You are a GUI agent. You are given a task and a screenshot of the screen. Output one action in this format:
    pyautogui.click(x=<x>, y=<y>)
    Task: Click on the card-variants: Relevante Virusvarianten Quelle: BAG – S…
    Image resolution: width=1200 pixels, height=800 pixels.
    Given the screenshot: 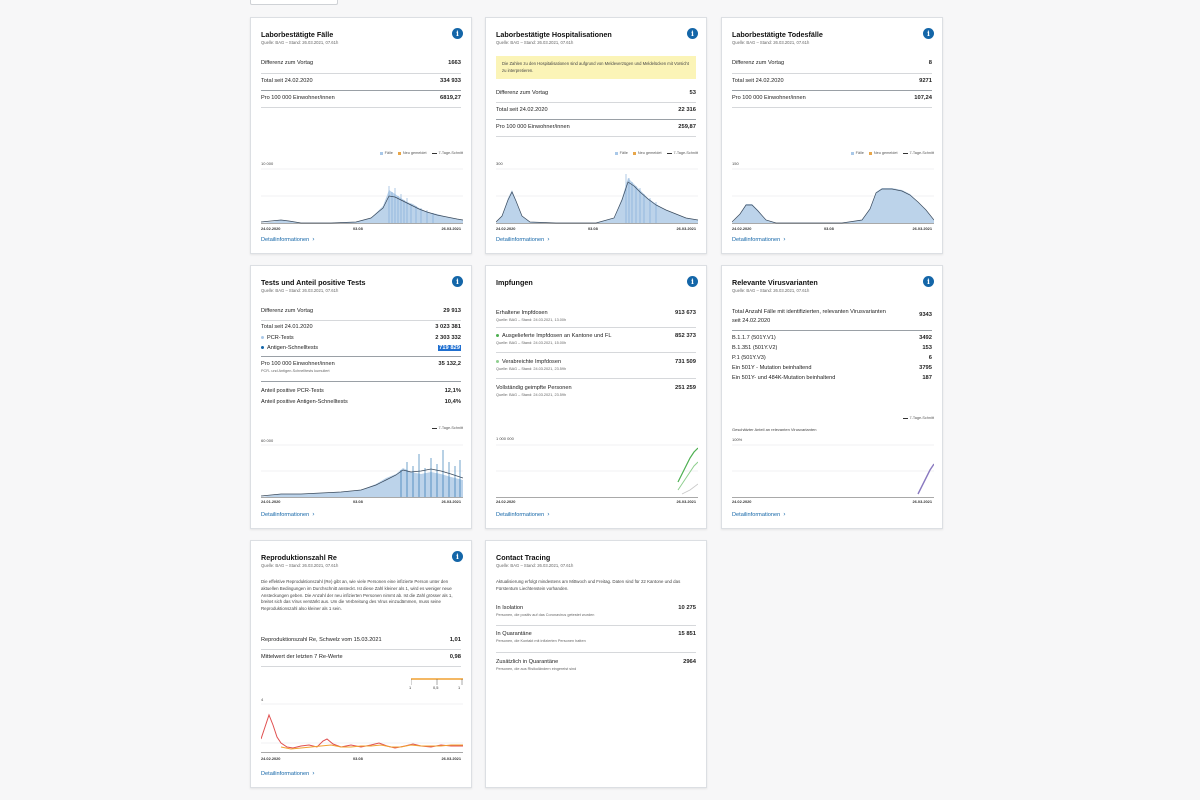 What is the action you would take?
    pyautogui.click(x=832, y=397)
    